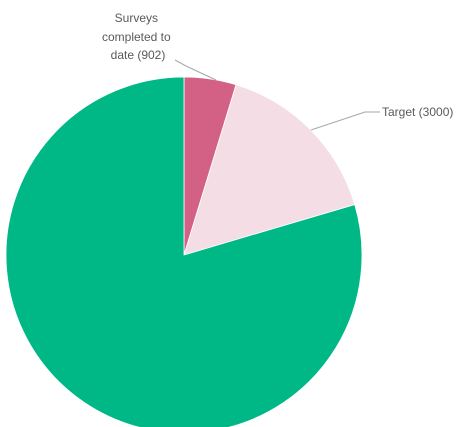  What do you see at coordinates (345, 121) in the screenshot?
I see `leader-line-target` at bounding box center [345, 121].